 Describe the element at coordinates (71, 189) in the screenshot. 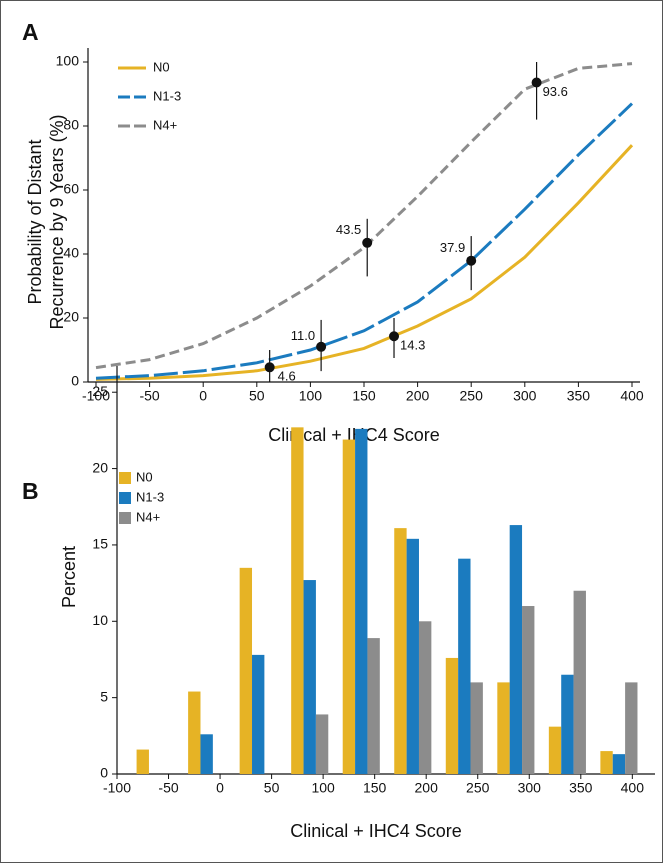

I see `y-tick-label: 60` at that location.